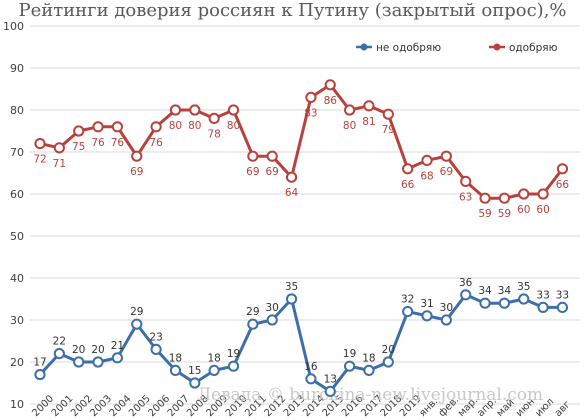 This screenshot has width=585, height=420. What do you see at coordinates (292, 193) in the screenshot?
I see `data-label: 64` at bounding box center [292, 193].